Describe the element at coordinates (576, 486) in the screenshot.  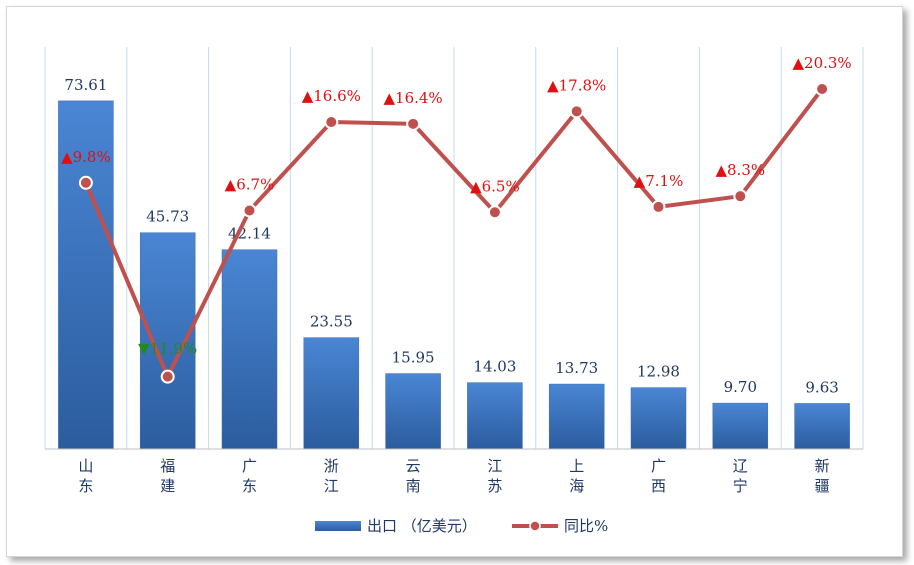
I see `category-label: 海` at that location.